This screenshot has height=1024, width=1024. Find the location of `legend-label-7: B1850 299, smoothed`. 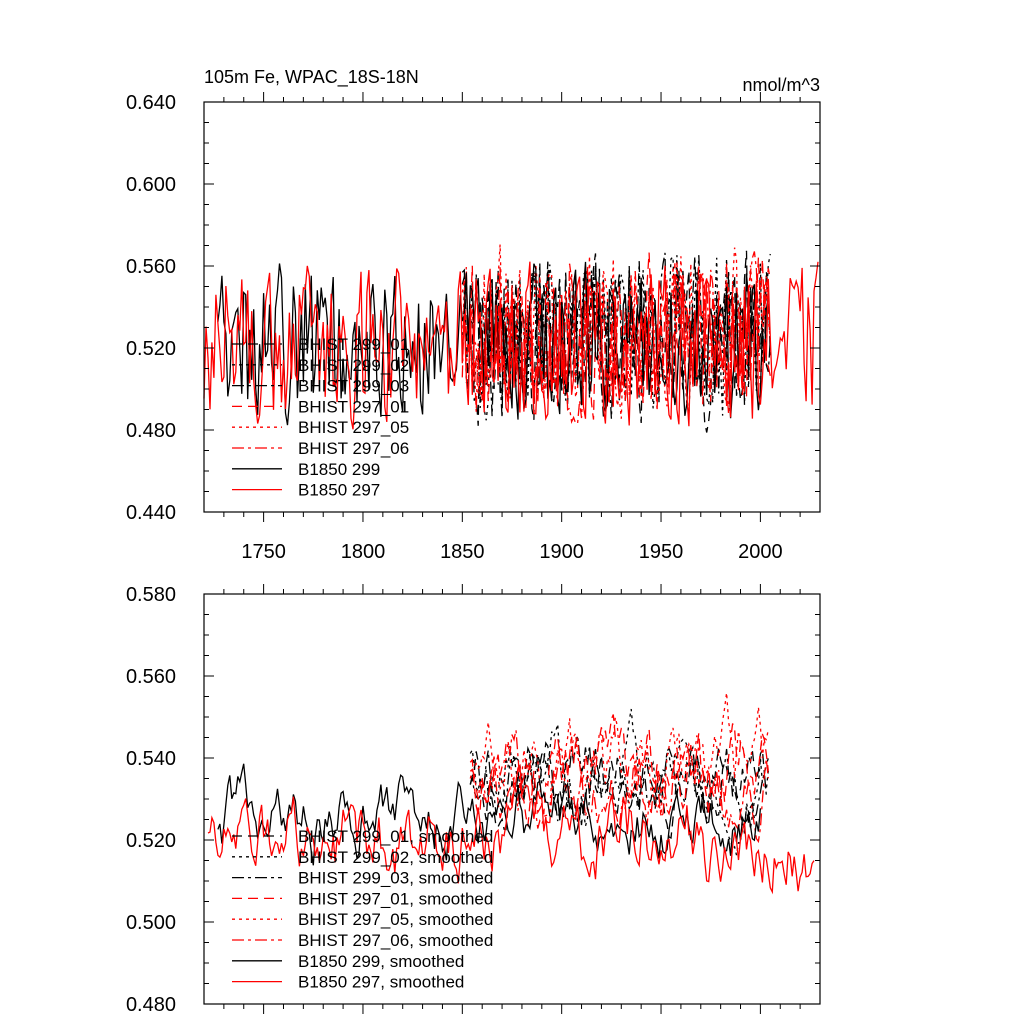

legend-label-7: B1850 299, smoothed is located at coordinates (381, 961).